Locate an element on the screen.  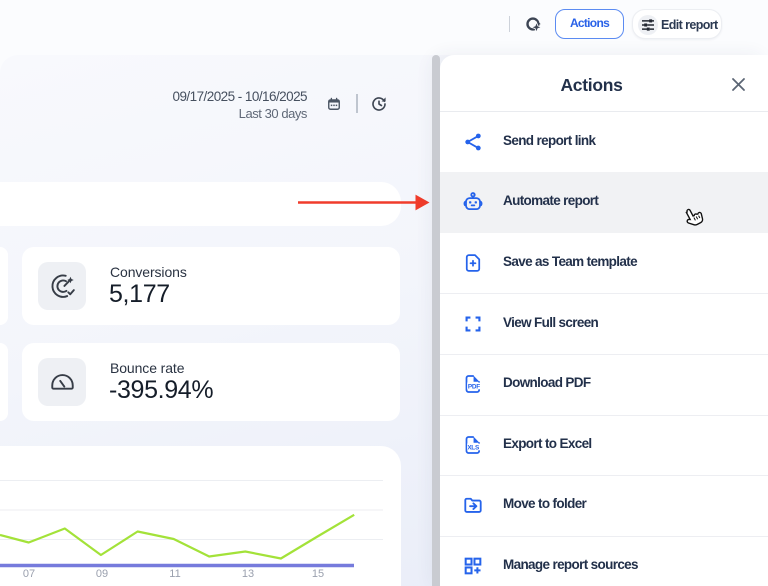
svg-text: PDF is located at coordinates (474, 387).